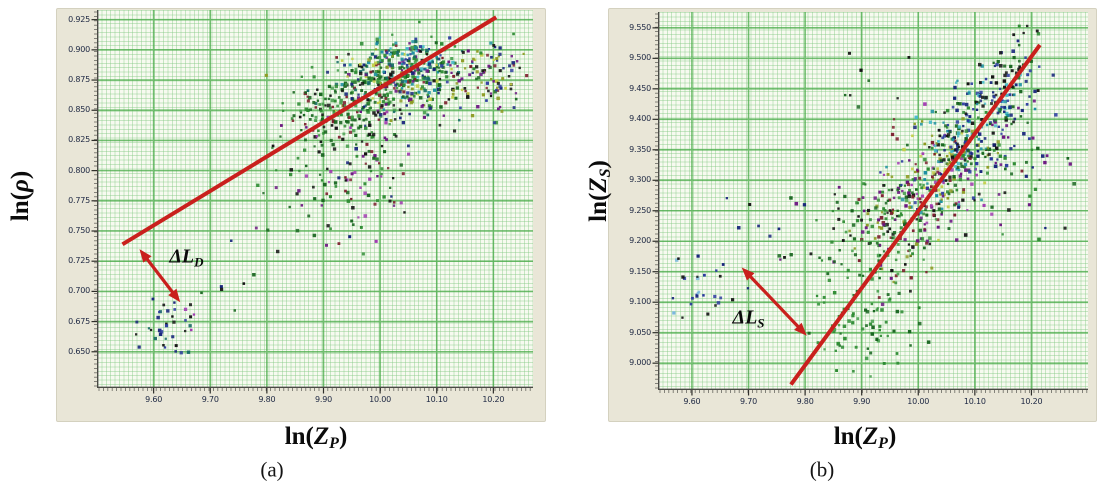 This screenshot has width=1100, height=500. Describe the element at coordinates (870, 436) in the screenshot. I see `x-axis-label-b-var: Z` at that location.